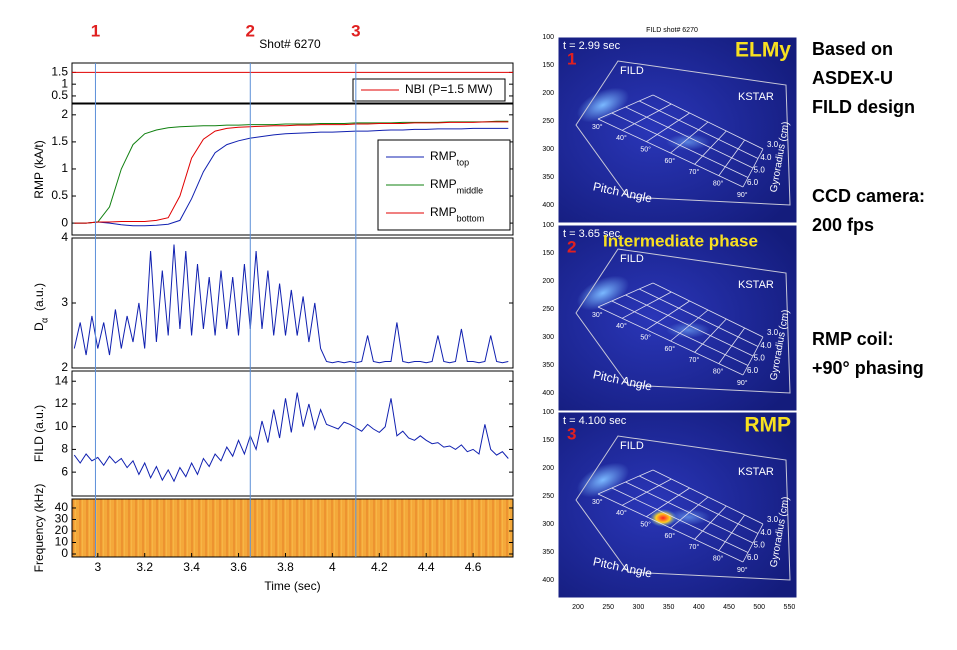  What do you see at coordinates (699, 607) in the screenshot?
I see `image-x-tick: 400` at bounding box center [699, 607].